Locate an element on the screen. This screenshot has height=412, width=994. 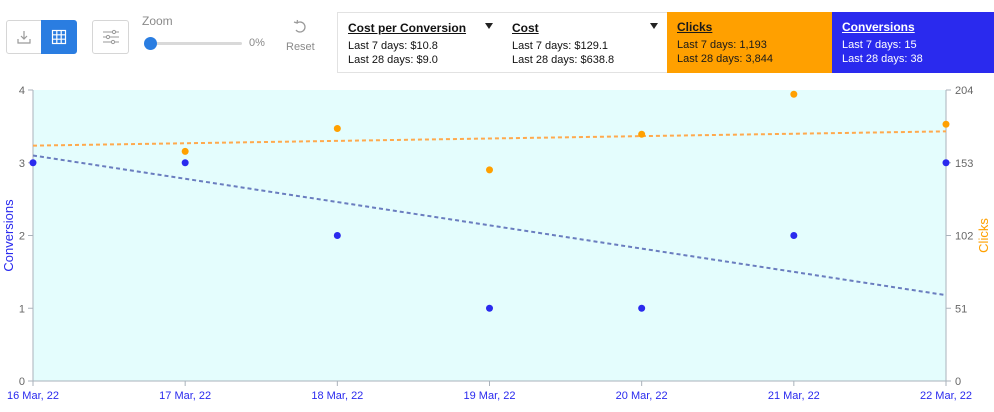
clicks-trend-line is located at coordinates (489, 138).